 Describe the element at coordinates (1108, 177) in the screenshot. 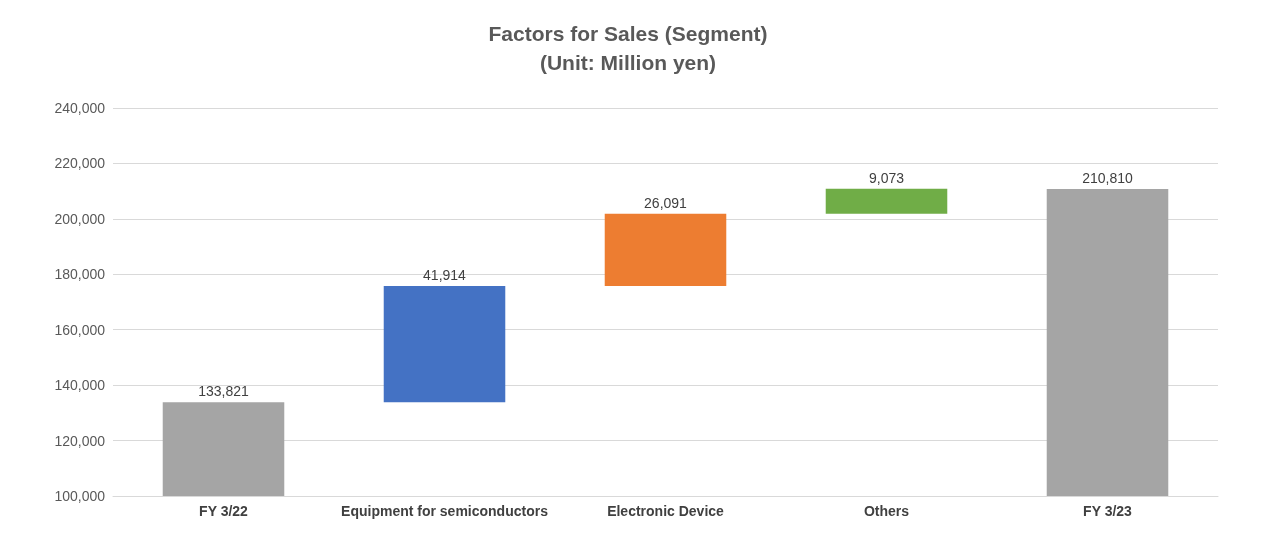

I see `data-label: 210,810` at that location.